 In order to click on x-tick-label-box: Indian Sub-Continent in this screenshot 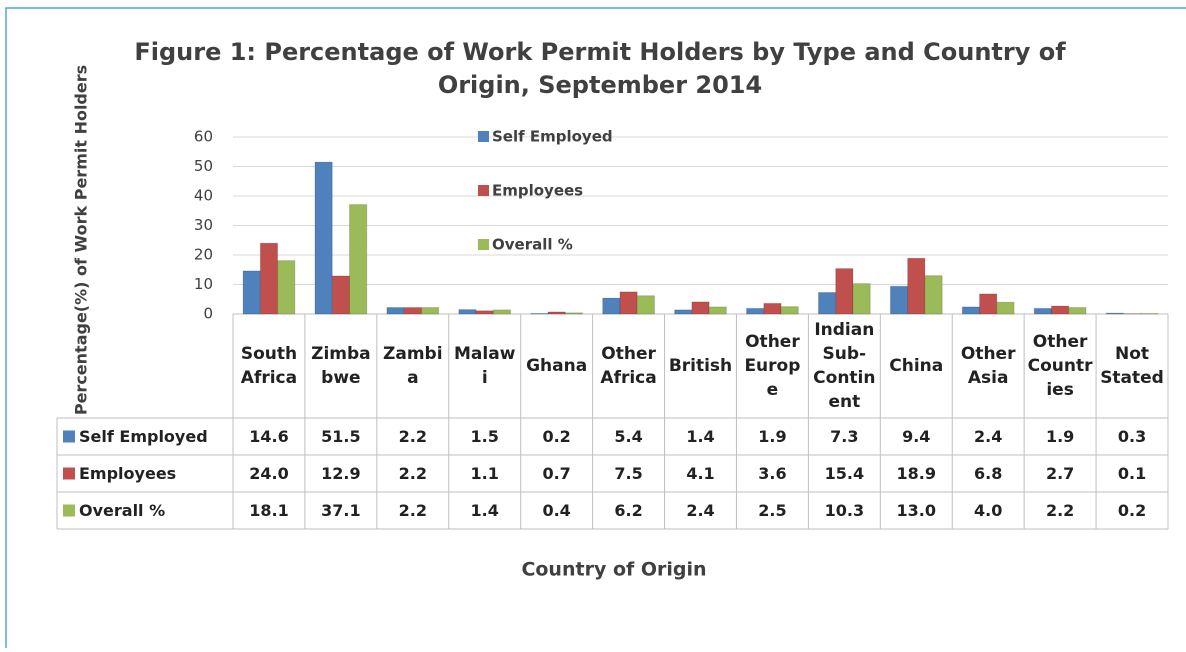, I will do `click(844, 366)`.